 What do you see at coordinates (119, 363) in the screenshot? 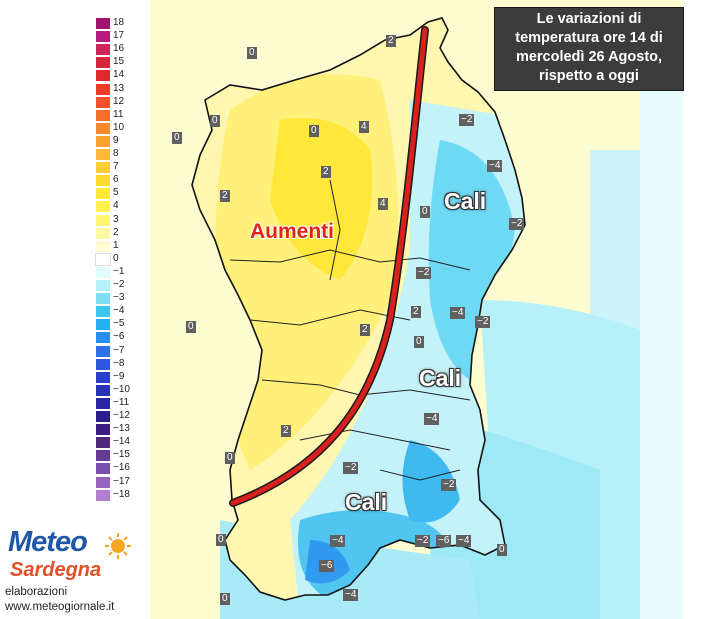
I see `legend-label: −8` at bounding box center [119, 363].